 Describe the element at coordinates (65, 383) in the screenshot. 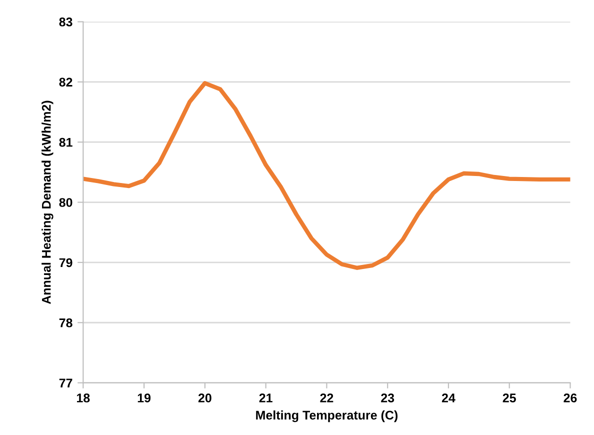

I see `y-tick-label: 77` at that location.